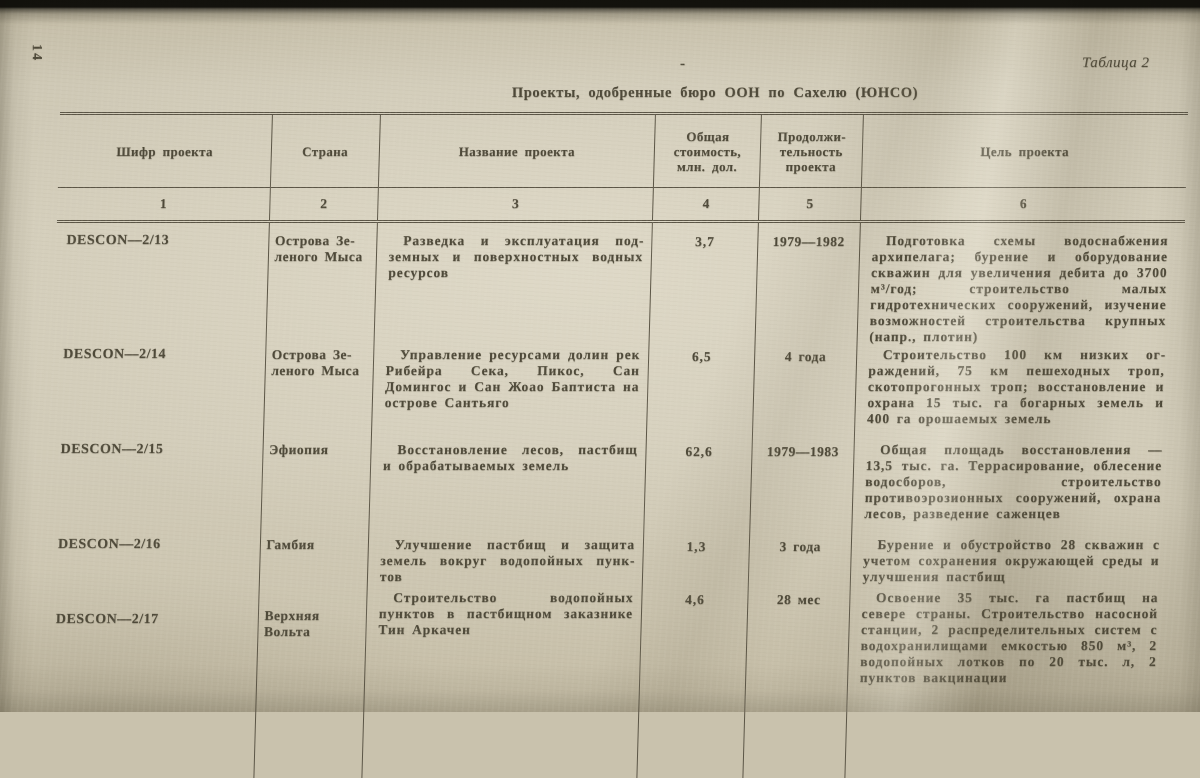 Image resolution: width=1200 pixels, height=778 pixels. Describe the element at coordinates (1116, 63) in the screenshot. I see `table-caption-label: Таблица 2` at that location.